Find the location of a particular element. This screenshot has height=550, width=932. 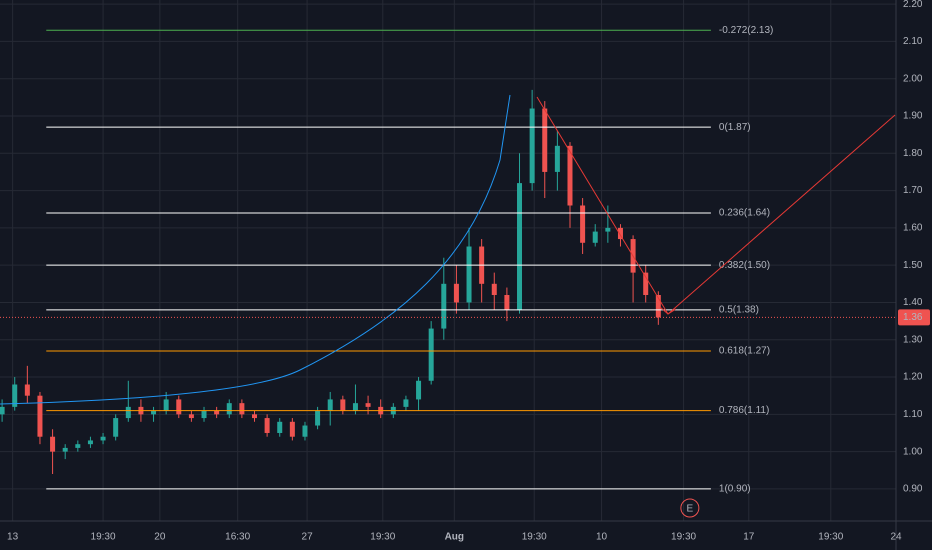

y-tick-label: 1.20 is located at coordinates (913, 377).